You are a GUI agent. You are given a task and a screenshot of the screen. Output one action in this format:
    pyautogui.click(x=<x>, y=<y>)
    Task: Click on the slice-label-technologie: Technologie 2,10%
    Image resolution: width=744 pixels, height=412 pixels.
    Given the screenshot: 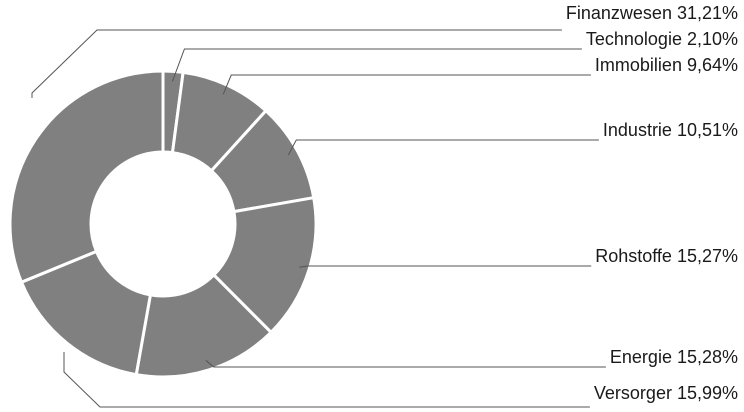 What is the action you would take?
    pyautogui.click(x=662, y=39)
    